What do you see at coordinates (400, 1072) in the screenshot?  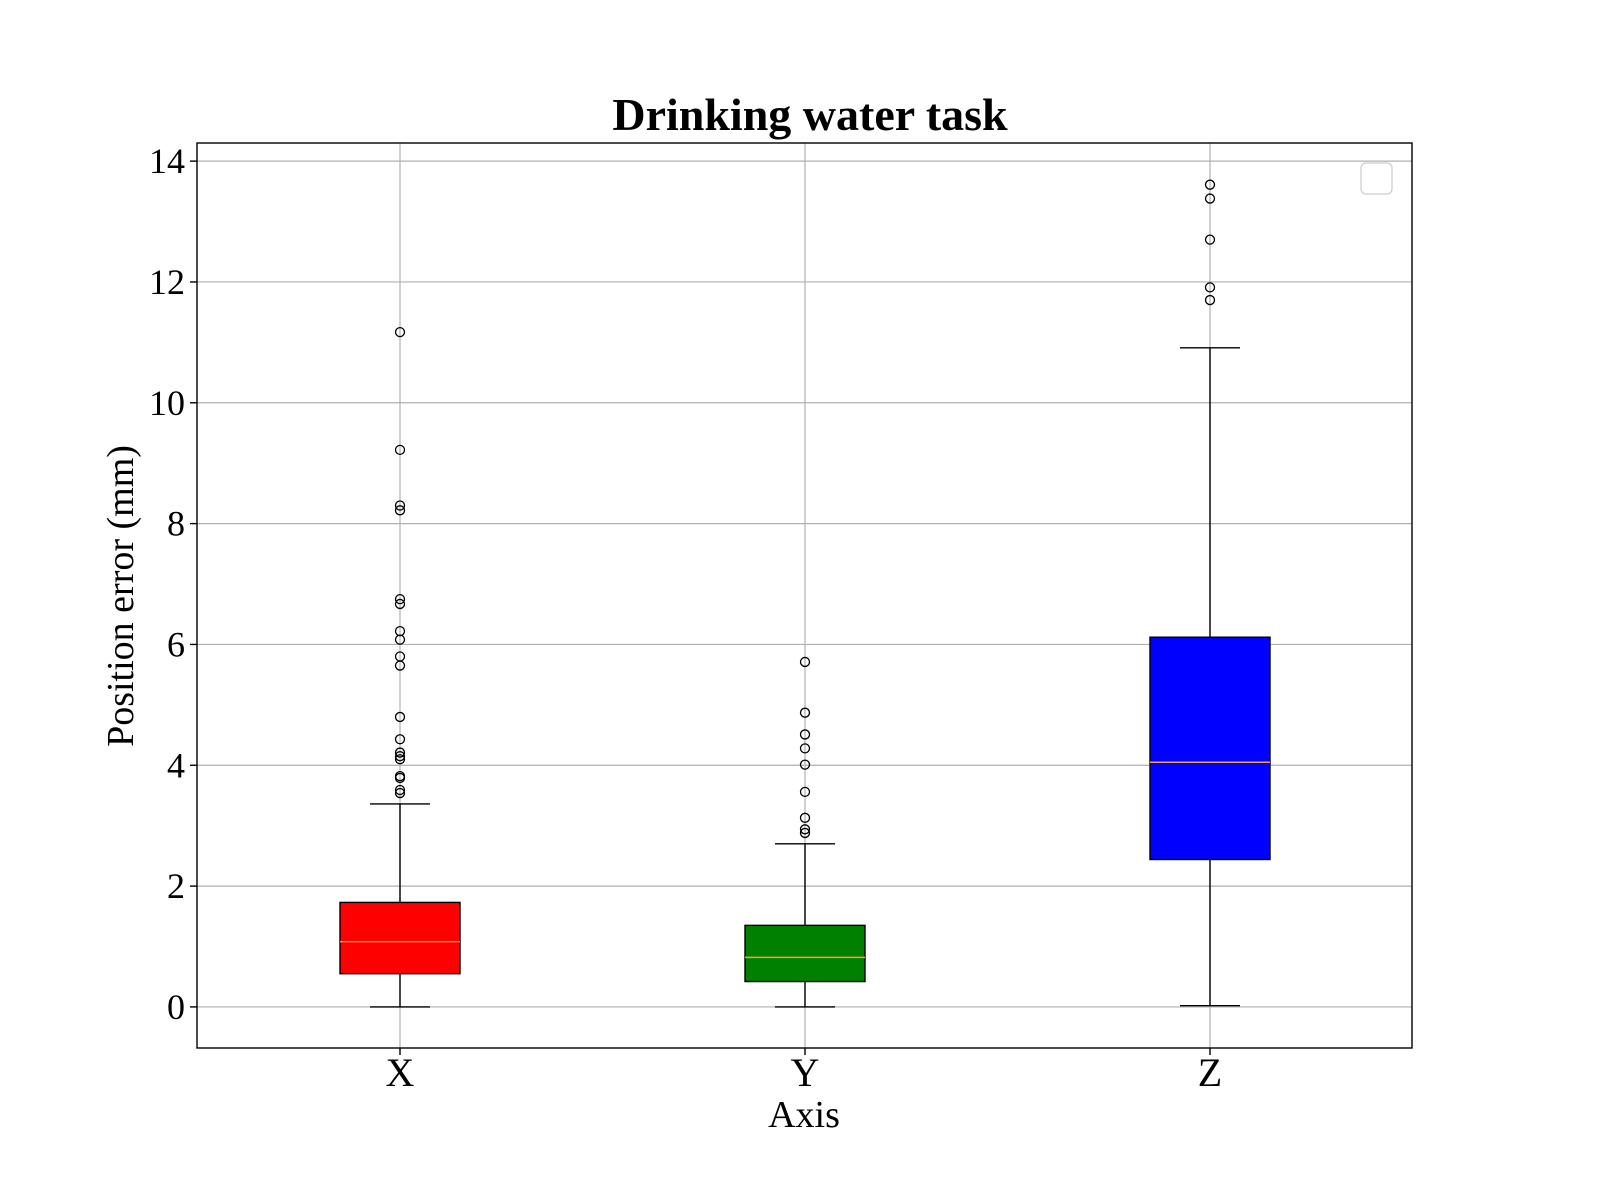 I see `x-tick-label: X` at bounding box center [400, 1072].